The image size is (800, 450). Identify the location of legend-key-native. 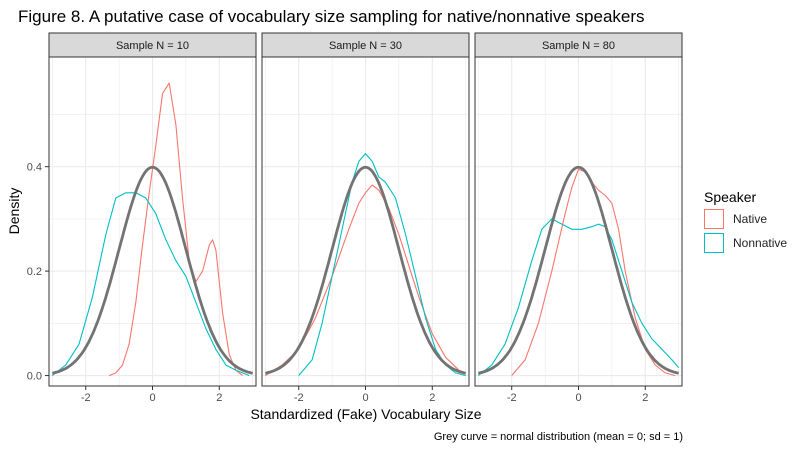
(714, 219).